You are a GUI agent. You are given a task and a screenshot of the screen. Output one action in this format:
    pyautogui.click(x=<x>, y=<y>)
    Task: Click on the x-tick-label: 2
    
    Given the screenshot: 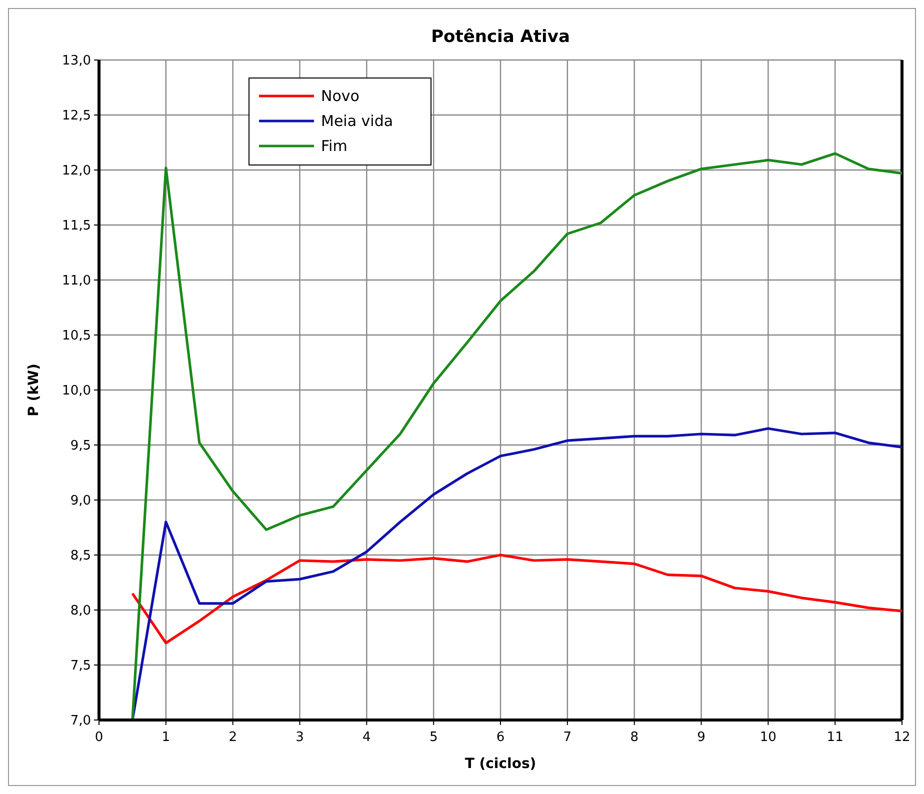 What is the action you would take?
    pyautogui.click(x=232, y=737)
    